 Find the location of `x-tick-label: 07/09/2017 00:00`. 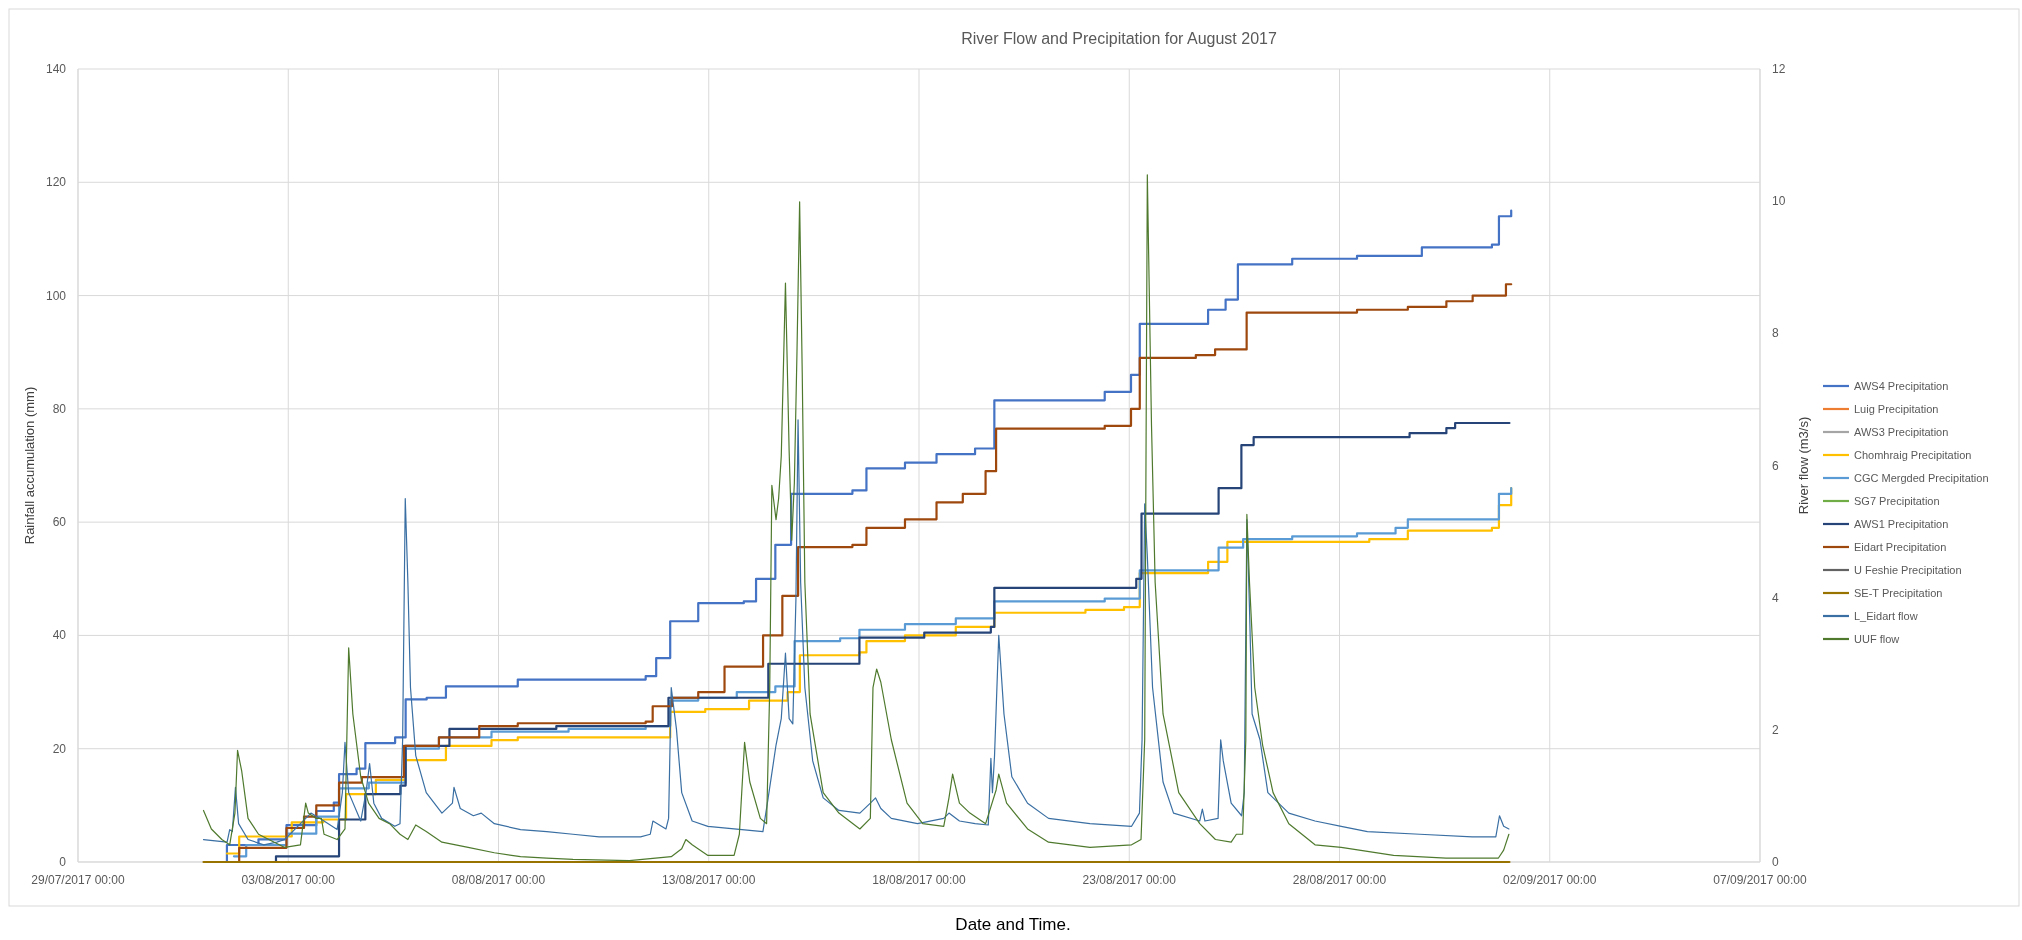

x-tick-label: 07/09/2017 00:00 is located at coordinates (1760, 880).